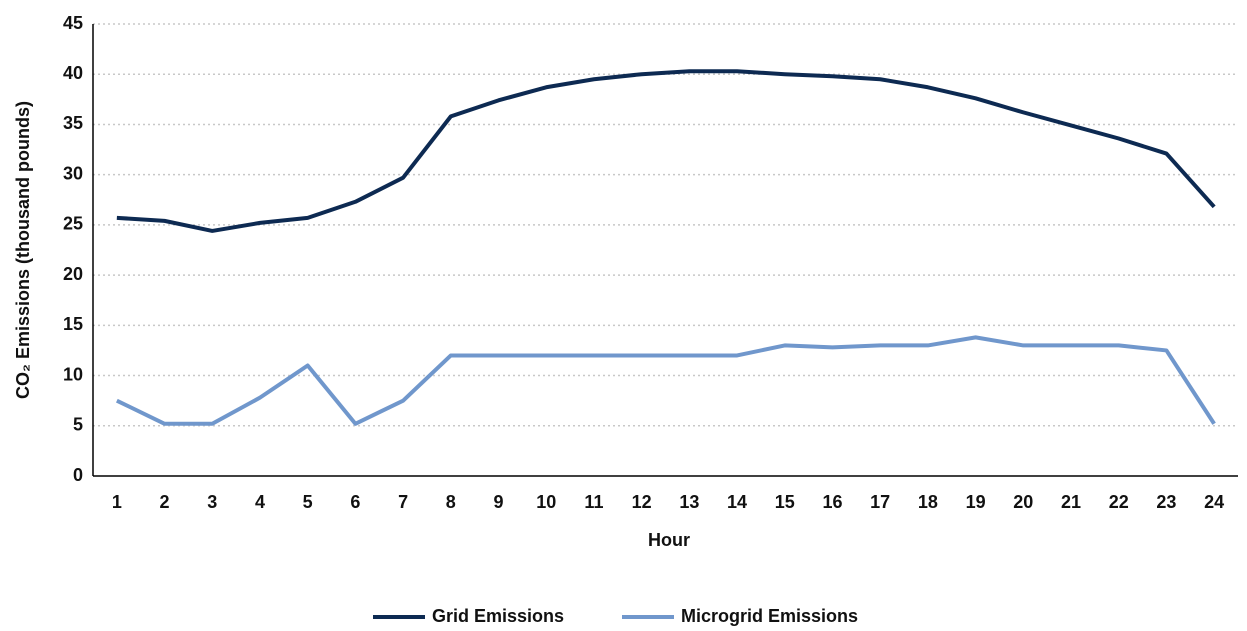  Describe the element at coordinates (546, 502) in the screenshot. I see `x-tick-label: 10` at that location.